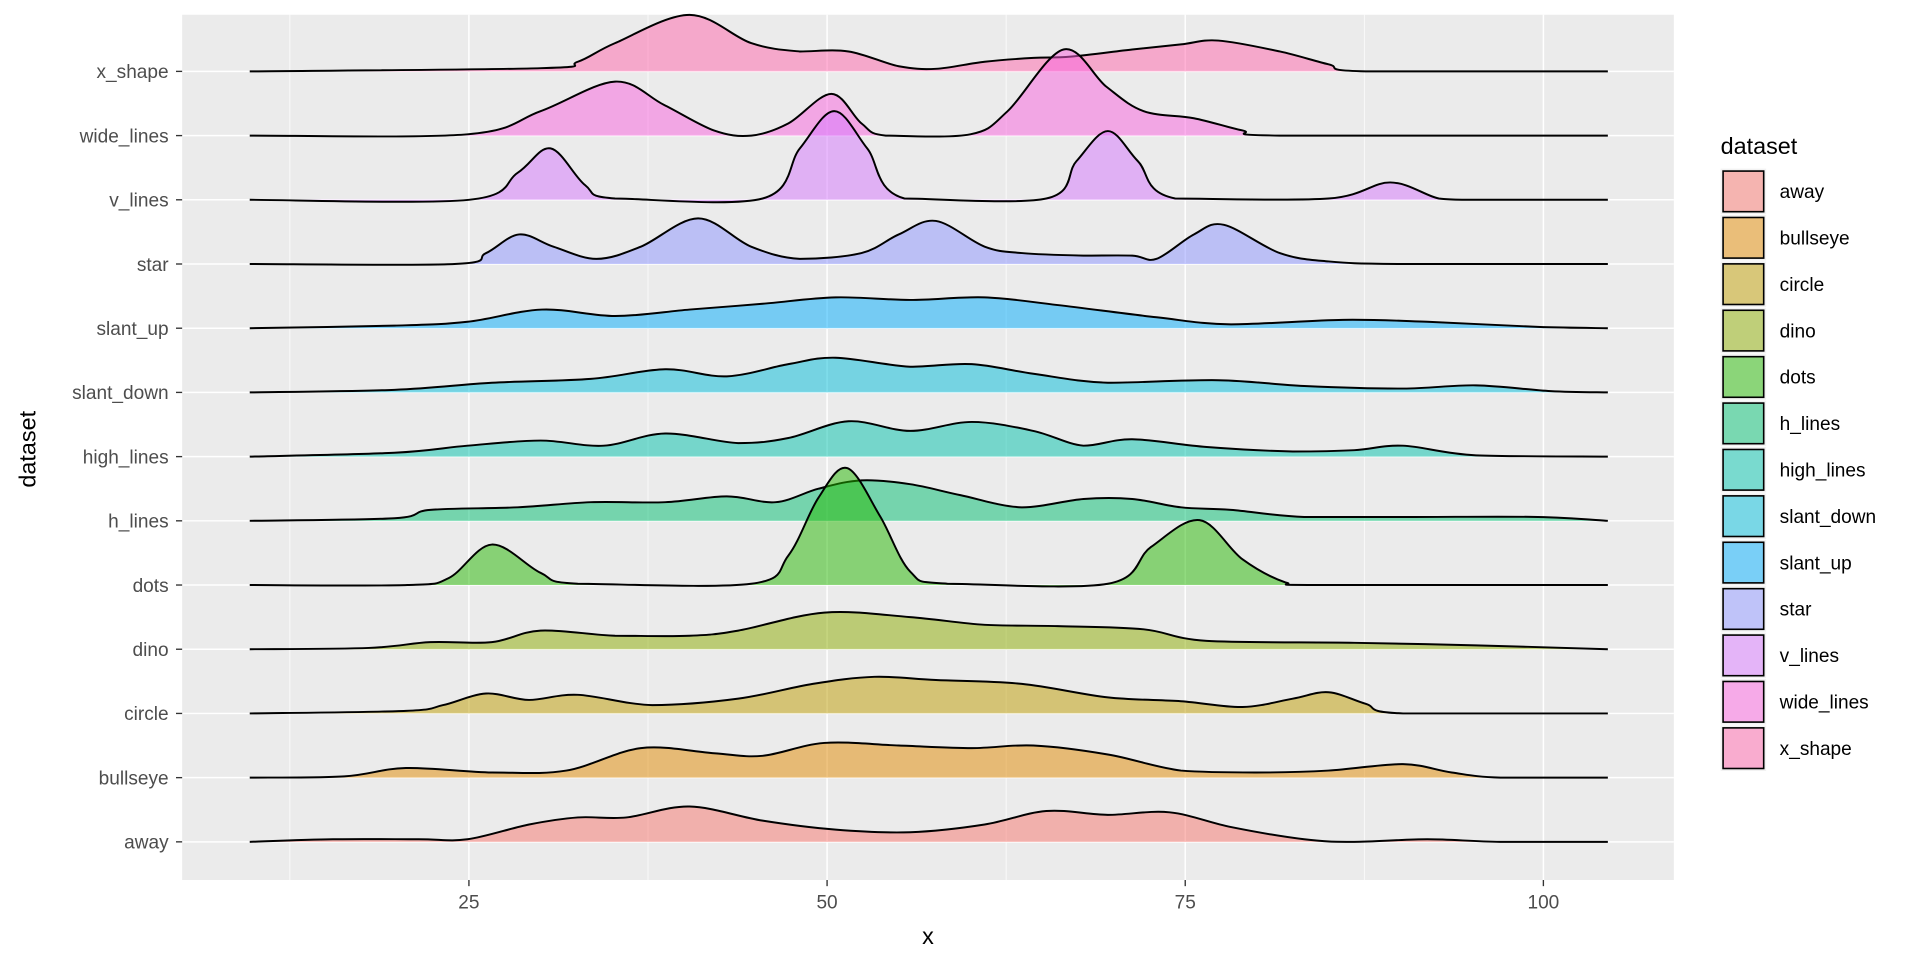  I want to click on legend-item-circle: circle, so click(1772, 284).